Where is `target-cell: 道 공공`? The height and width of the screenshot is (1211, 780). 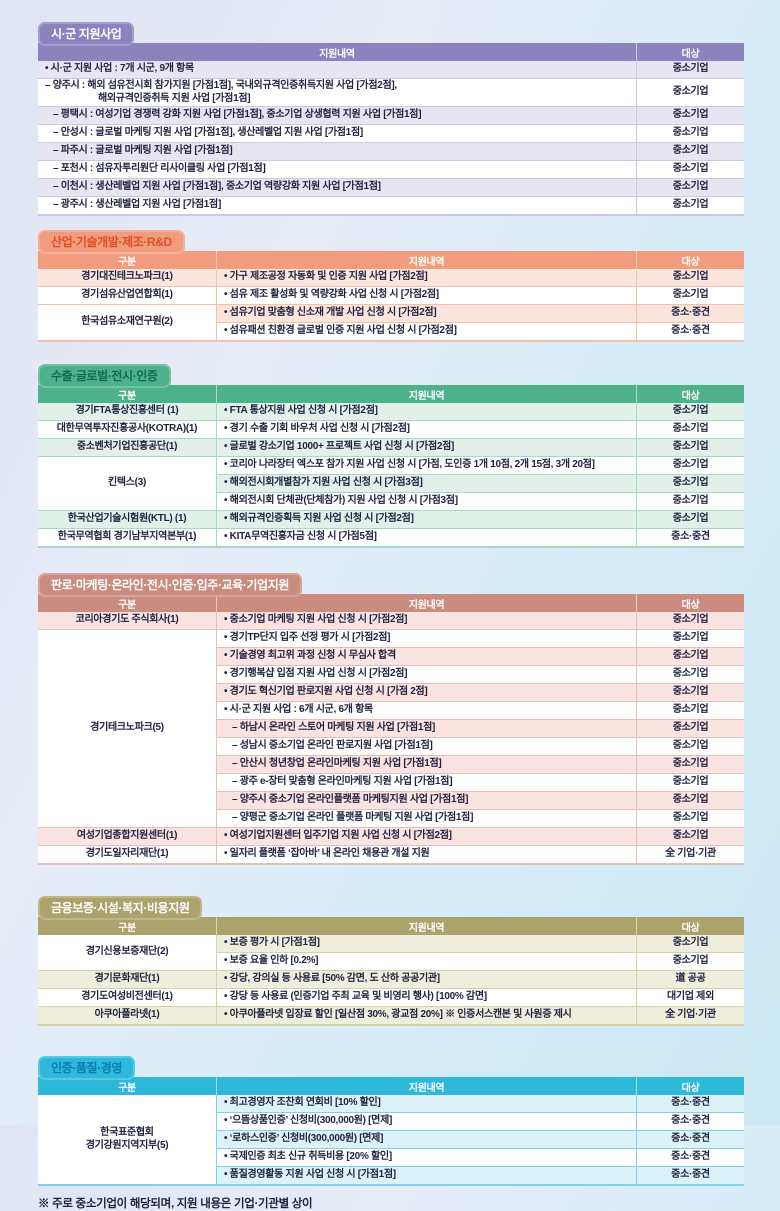
target-cell: 道 공공 is located at coordinates (690, 979).